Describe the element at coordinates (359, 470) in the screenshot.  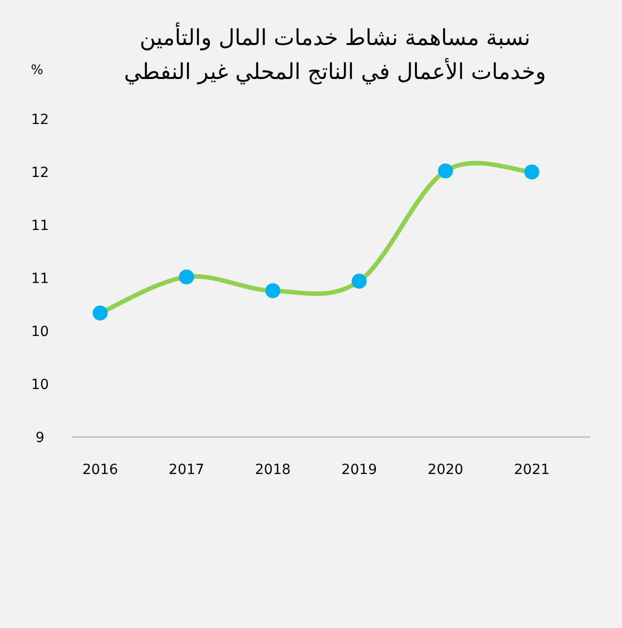
I see `x-tick-label: 2019` at that location.